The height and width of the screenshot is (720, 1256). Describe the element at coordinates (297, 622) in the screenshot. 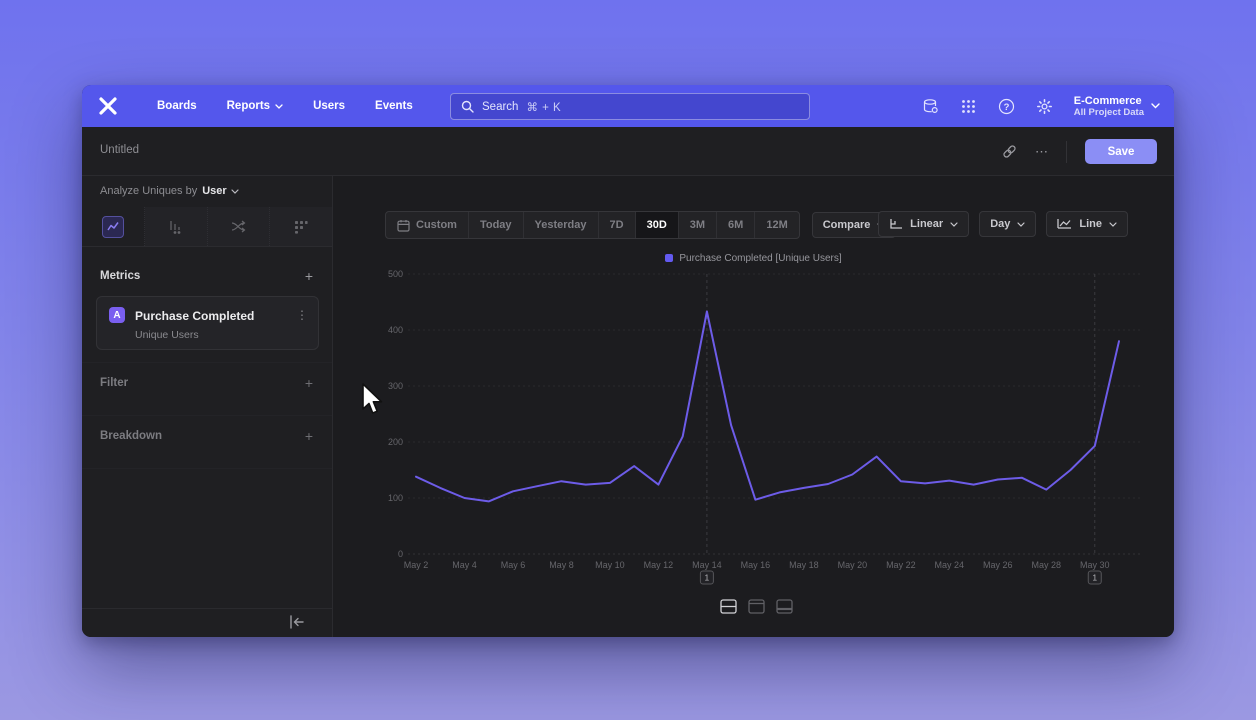

I see `collapse-sidebar-icon` at that location.